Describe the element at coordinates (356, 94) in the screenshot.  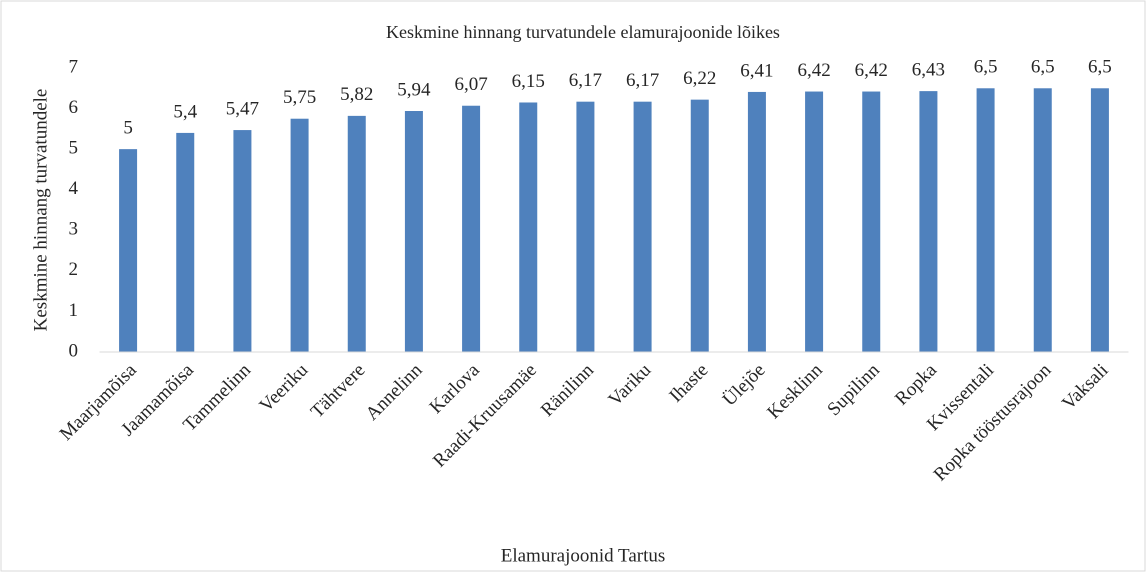
I see `data-label: 5,82` at that location.